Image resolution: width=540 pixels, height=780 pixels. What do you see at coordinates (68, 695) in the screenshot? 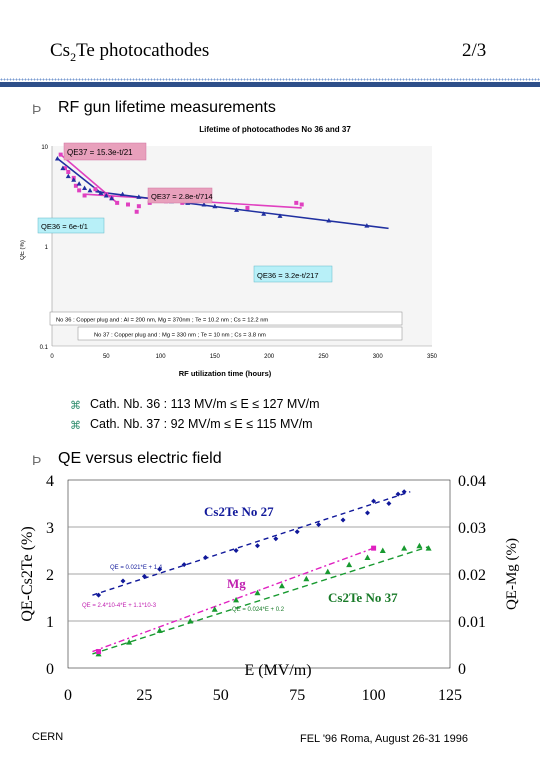
I see `chart2-xtick-label: 0` at bounding box center [68, 695].